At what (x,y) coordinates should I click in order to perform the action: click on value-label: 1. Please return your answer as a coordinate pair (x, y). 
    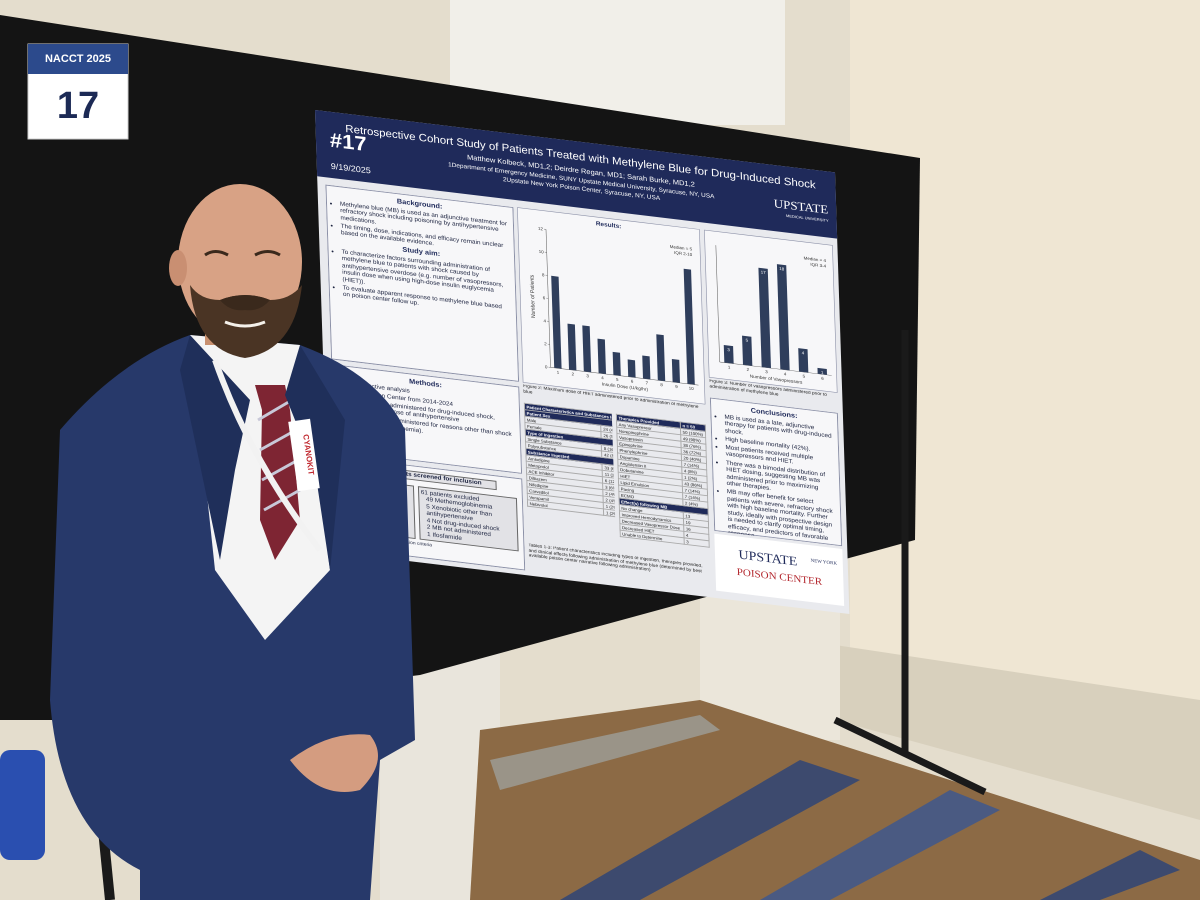
    Looking at the image, I should click on (822, 372).